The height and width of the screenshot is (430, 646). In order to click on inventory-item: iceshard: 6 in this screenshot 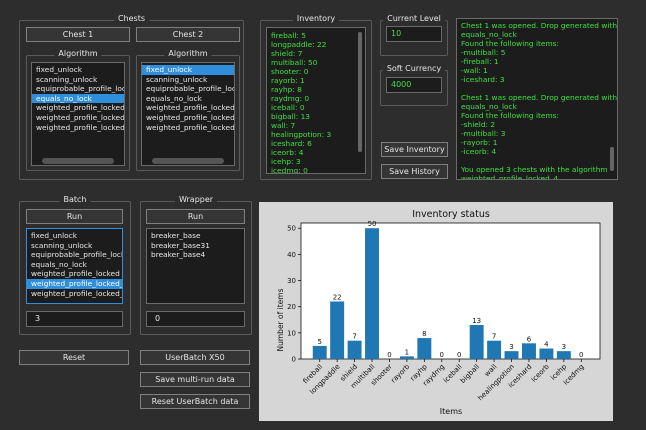, I will do `click(291, 143)`.